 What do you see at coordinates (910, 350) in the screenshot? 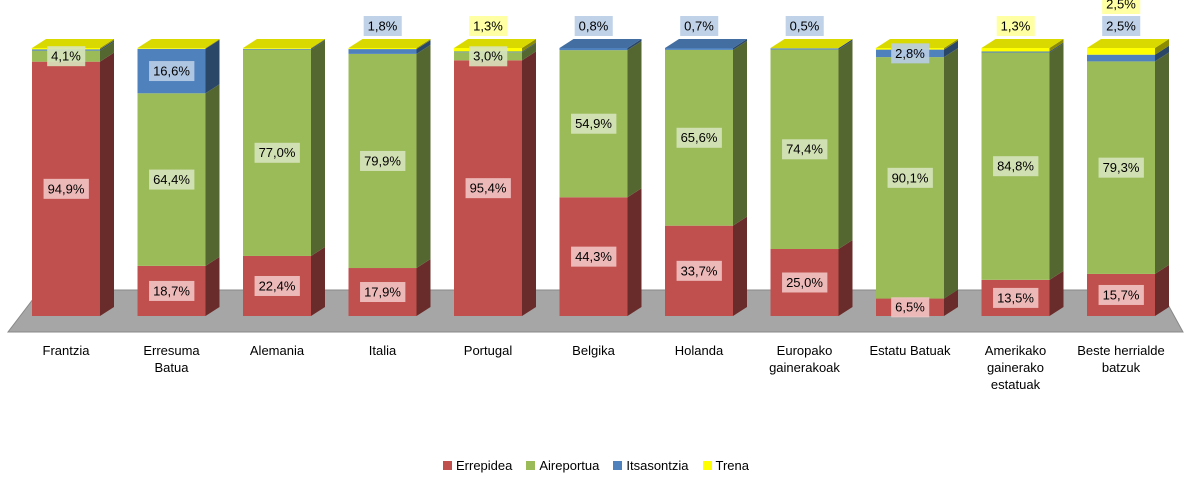
I see `x-tick-label: Estatu Batuak` at bounding box center [910, 350].